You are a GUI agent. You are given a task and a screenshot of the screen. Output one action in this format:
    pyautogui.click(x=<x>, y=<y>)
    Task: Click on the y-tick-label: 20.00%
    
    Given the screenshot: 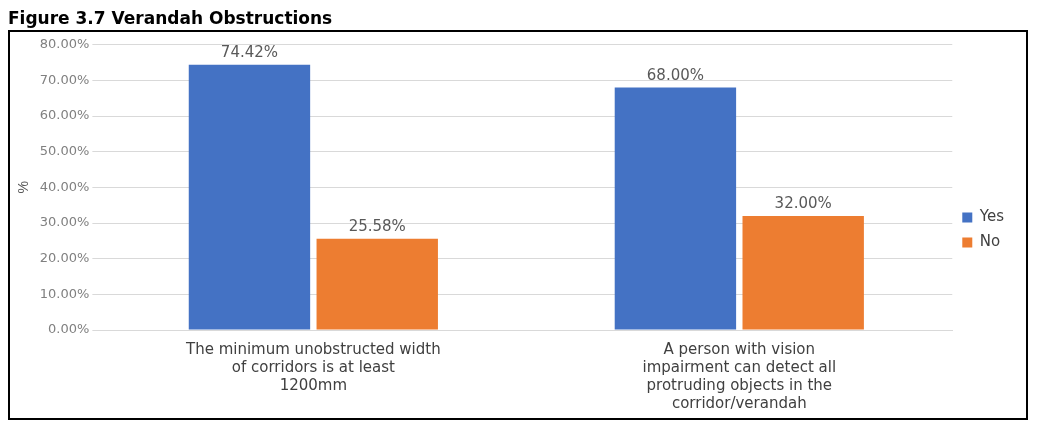 What is the action you would take?
    pyautogui.click(x=64, y=258)
    